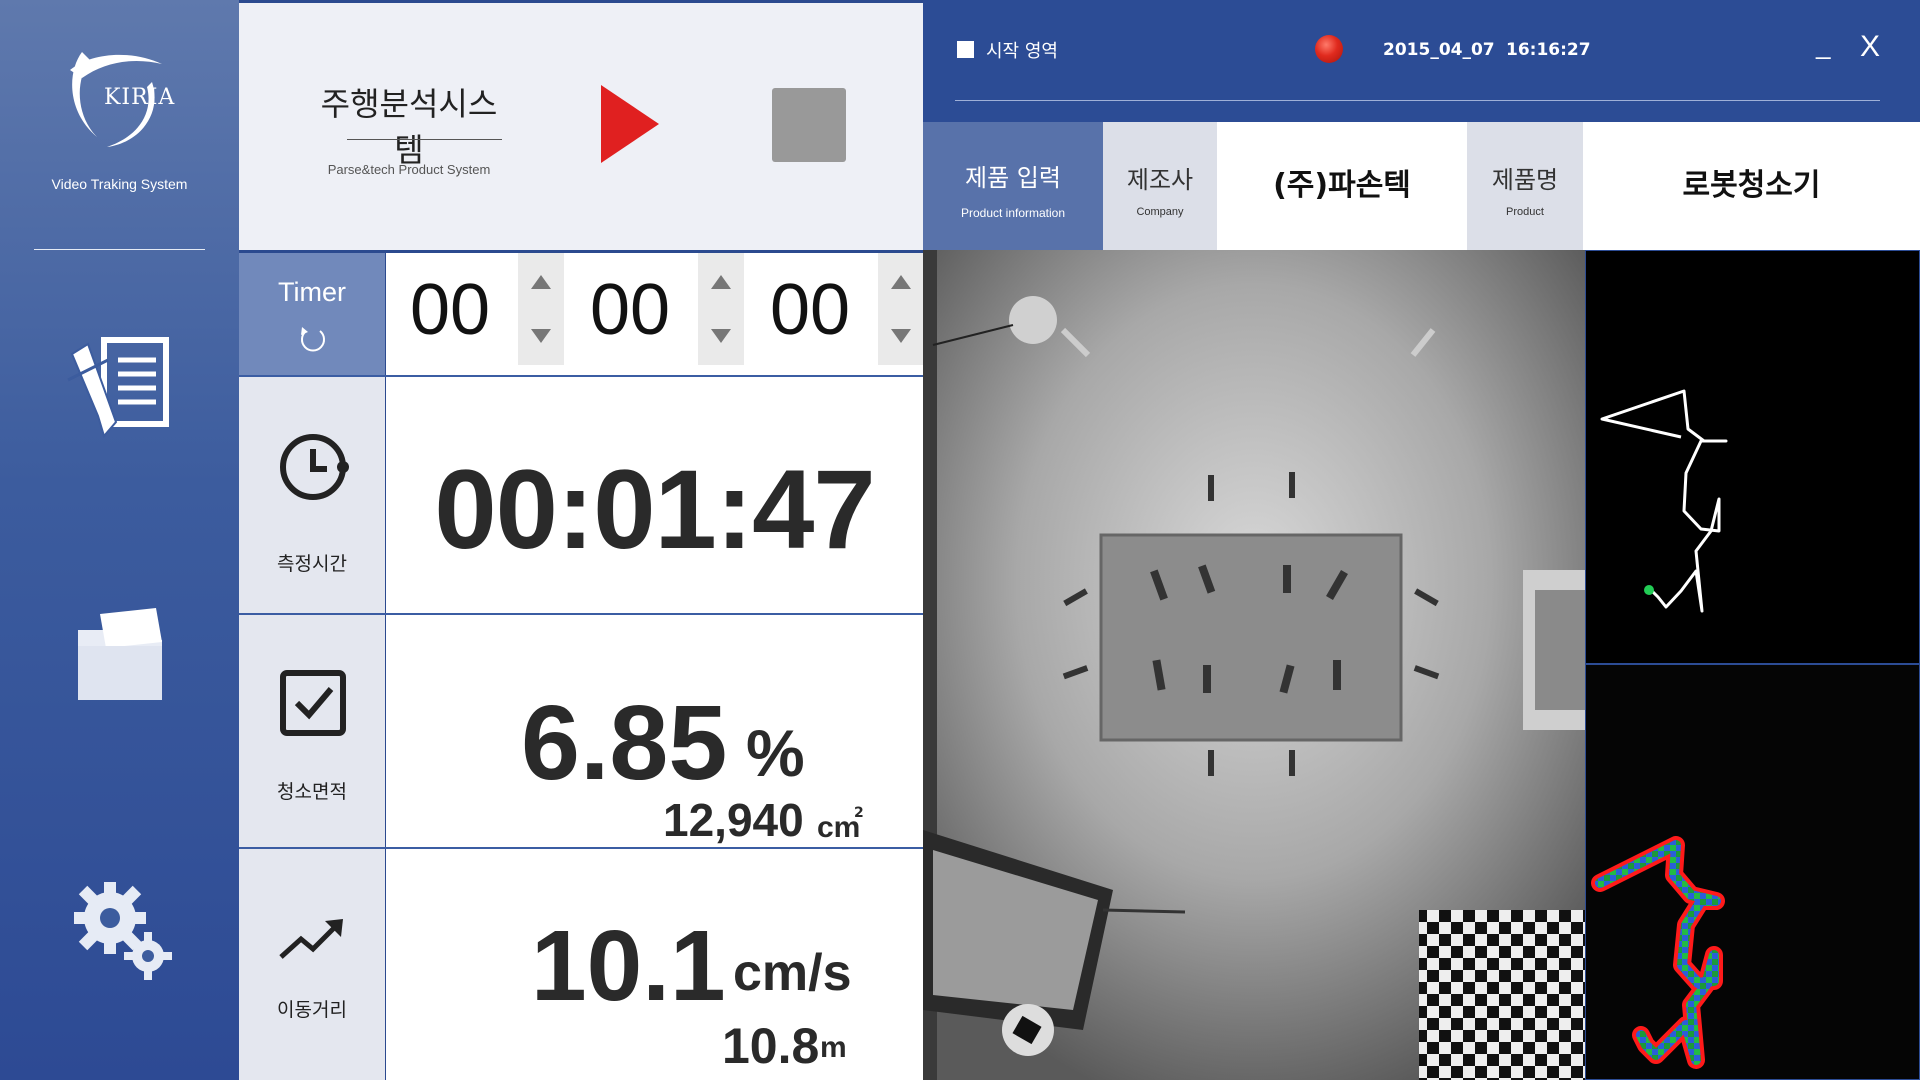 The image size is (1920, 1080). What do you see at coordinates (313, 703) in the screenshot?
I see `checkbox-checked-icon` at bounding box center [313, 703].